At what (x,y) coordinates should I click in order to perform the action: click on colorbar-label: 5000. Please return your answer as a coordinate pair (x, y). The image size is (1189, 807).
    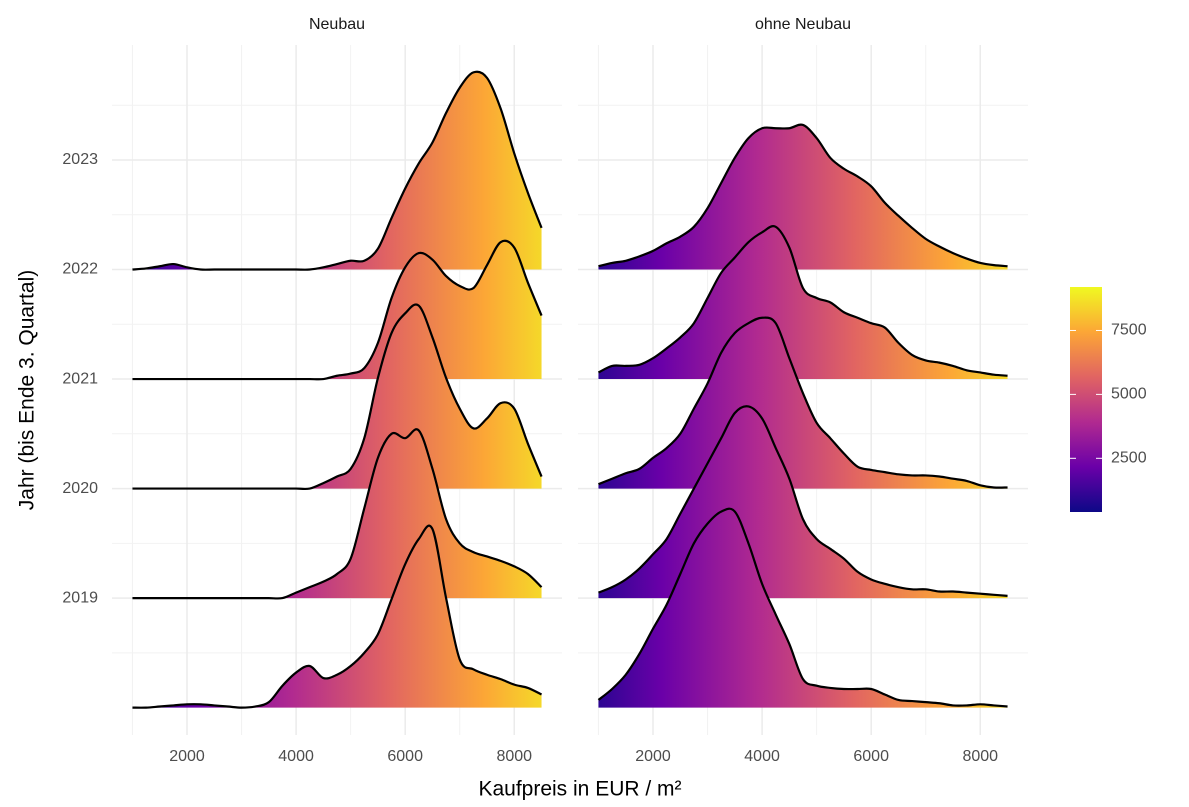
    Looking at the image, I should click on (1129, 394).